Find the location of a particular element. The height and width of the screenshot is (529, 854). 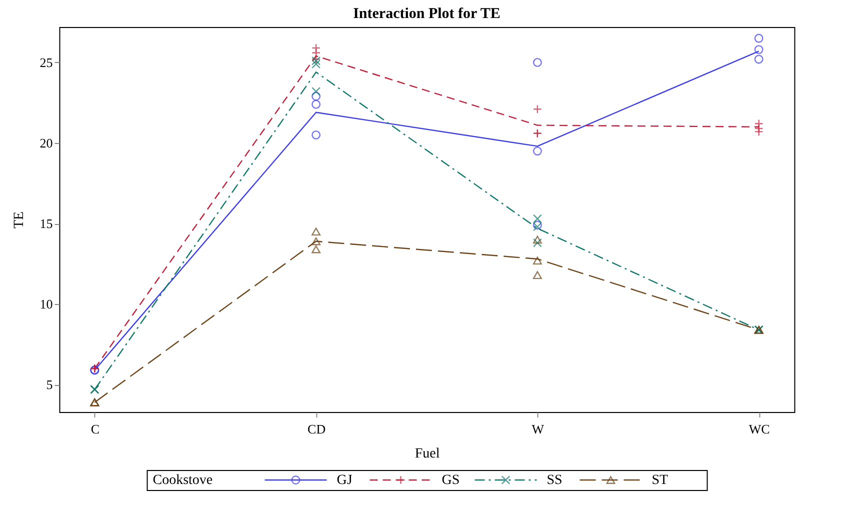

y-tick-label: 5 is located at coordinates (49, 384).